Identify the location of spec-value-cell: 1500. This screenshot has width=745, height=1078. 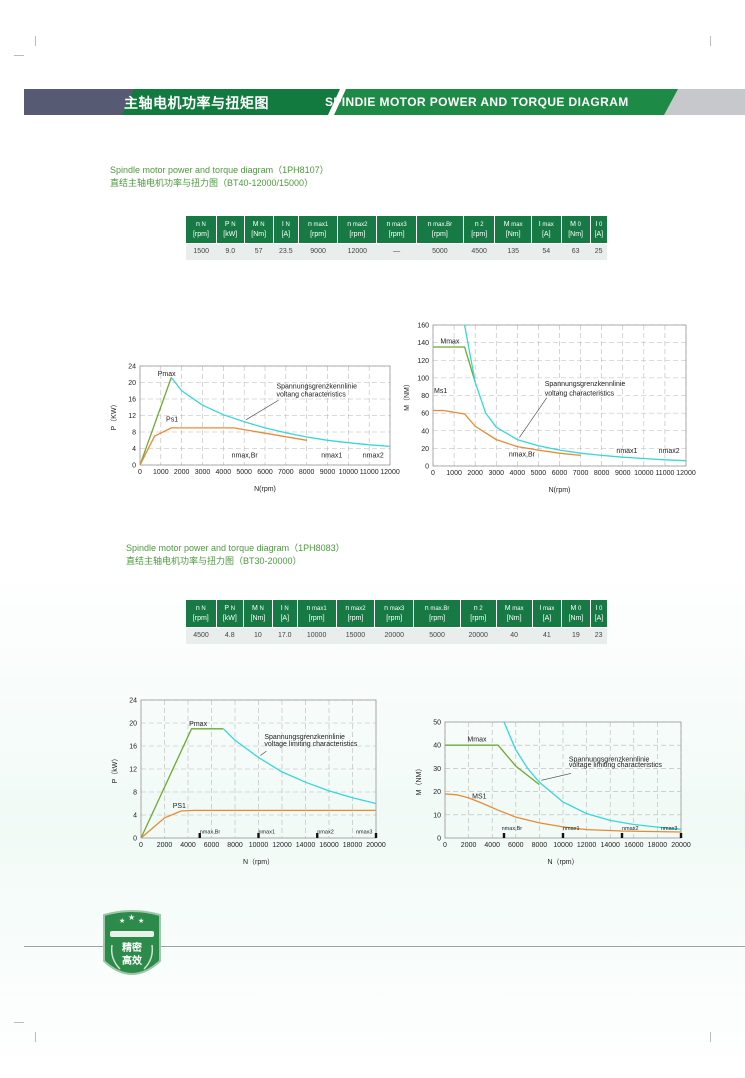
(201, 251).